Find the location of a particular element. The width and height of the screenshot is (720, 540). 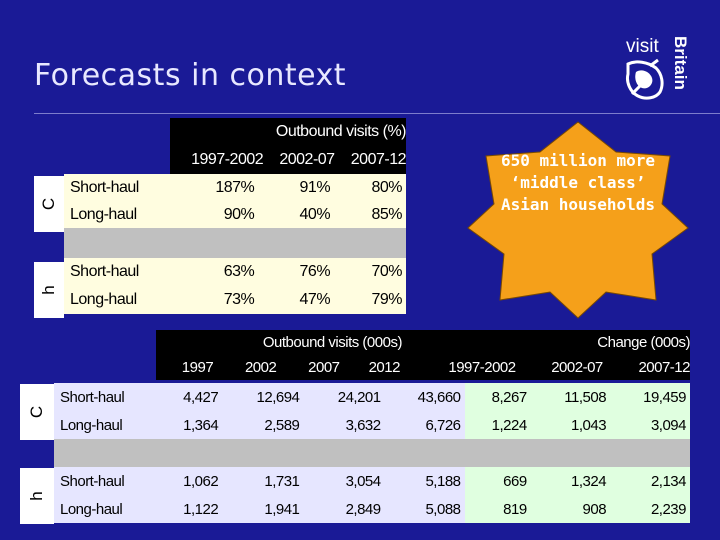

callout-star-shape is located at coordinates (578, 220).